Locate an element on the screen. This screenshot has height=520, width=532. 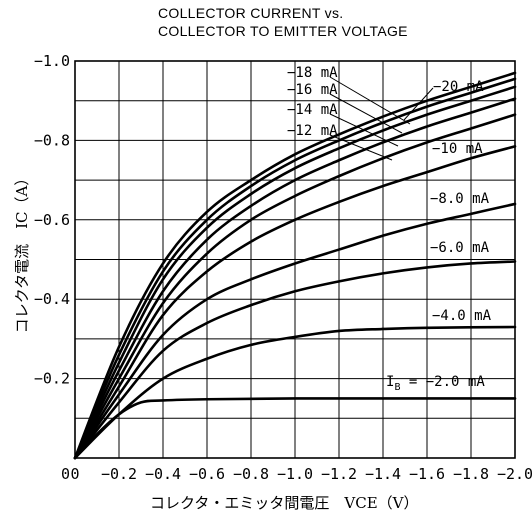
x-axis-title: コレクタ・エミッタ間電圧 VCE（V） is located at coordinates (284, 503).